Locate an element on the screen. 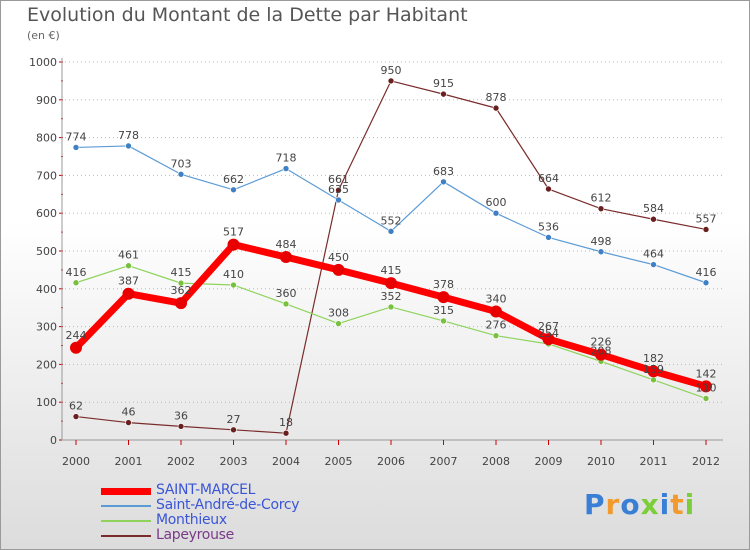 The height and width of the screenshot is (550, 750). data-label: 664 is located at coordinates (548, 178).